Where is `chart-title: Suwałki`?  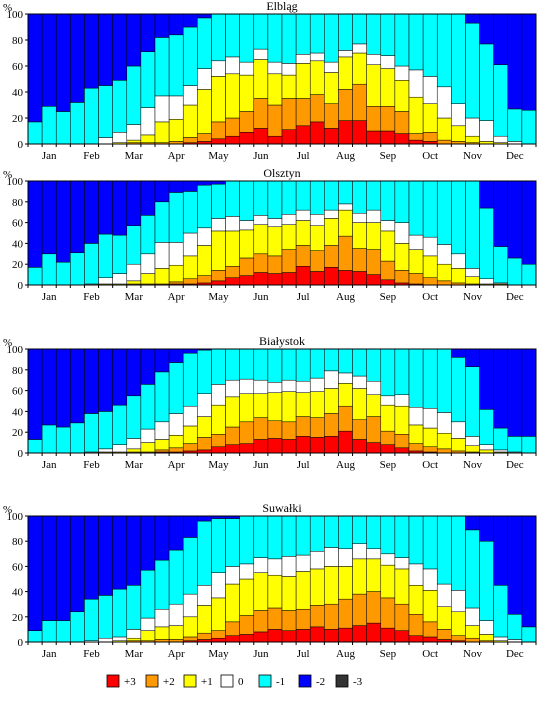 chart-title: Suwałki is located at coordinates (282, 508).